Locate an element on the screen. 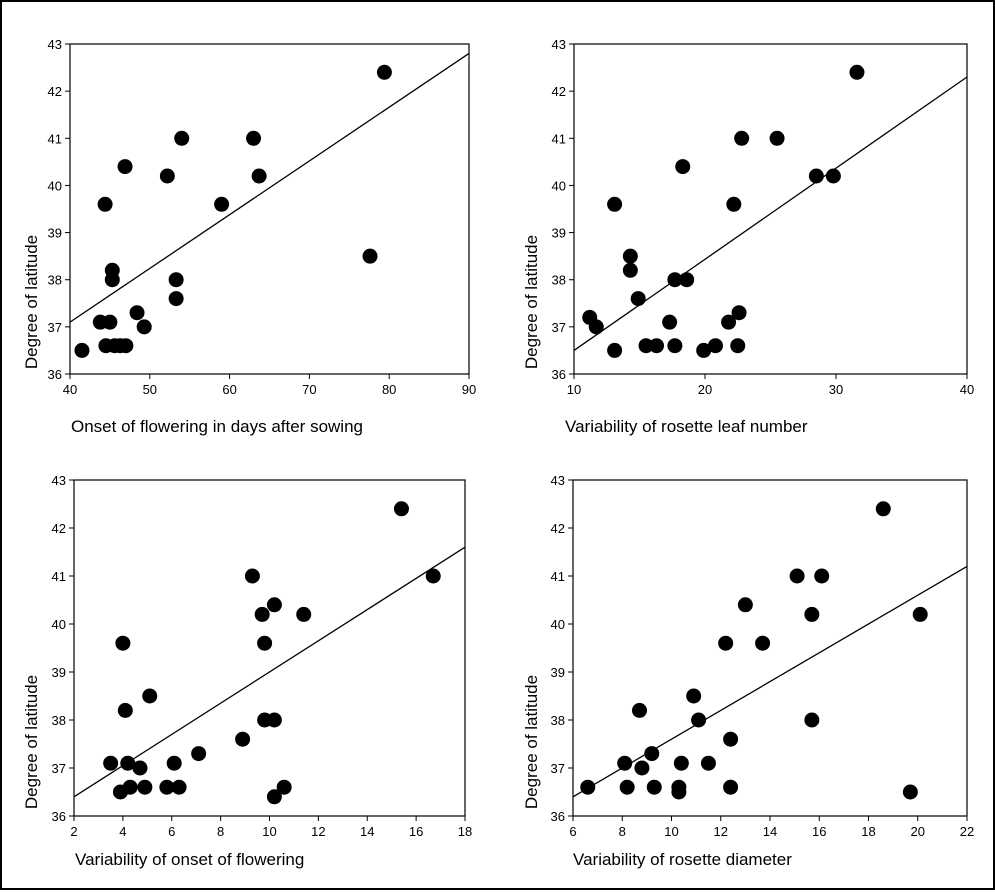 Image resolution: width=995 pixels, height=892 pixels. x-tick-label: 20 is located at coordinates (705, 389).